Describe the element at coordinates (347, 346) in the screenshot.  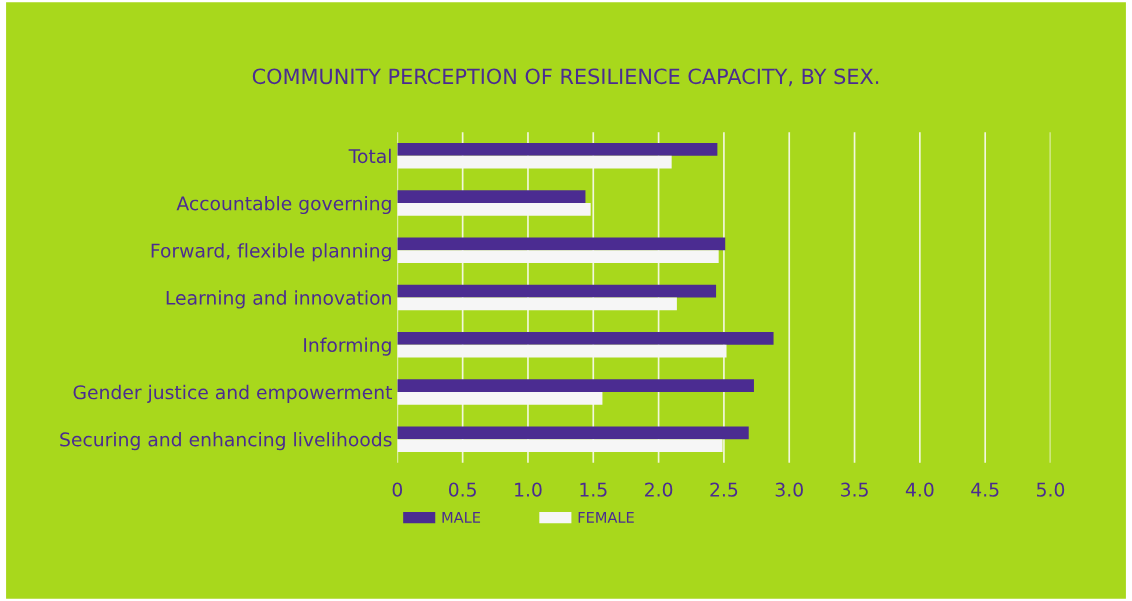
I see `y-tick-label: Informing` at that location.